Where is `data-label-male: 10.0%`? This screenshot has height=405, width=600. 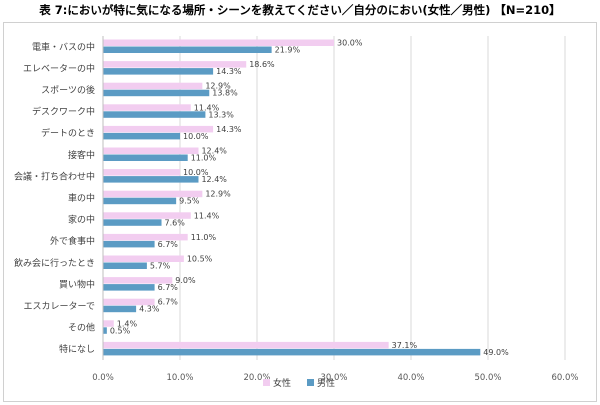 data-label-male: 10.0% is located at coordinates (196, 136).